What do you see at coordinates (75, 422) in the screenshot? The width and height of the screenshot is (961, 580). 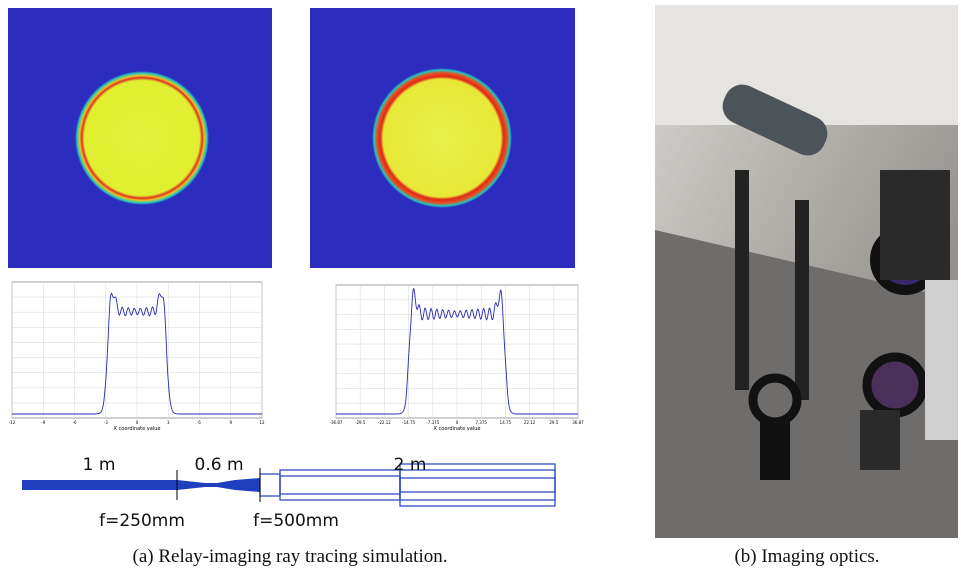 I see `x-tick-label: -6` at bounding box center [75, 422].